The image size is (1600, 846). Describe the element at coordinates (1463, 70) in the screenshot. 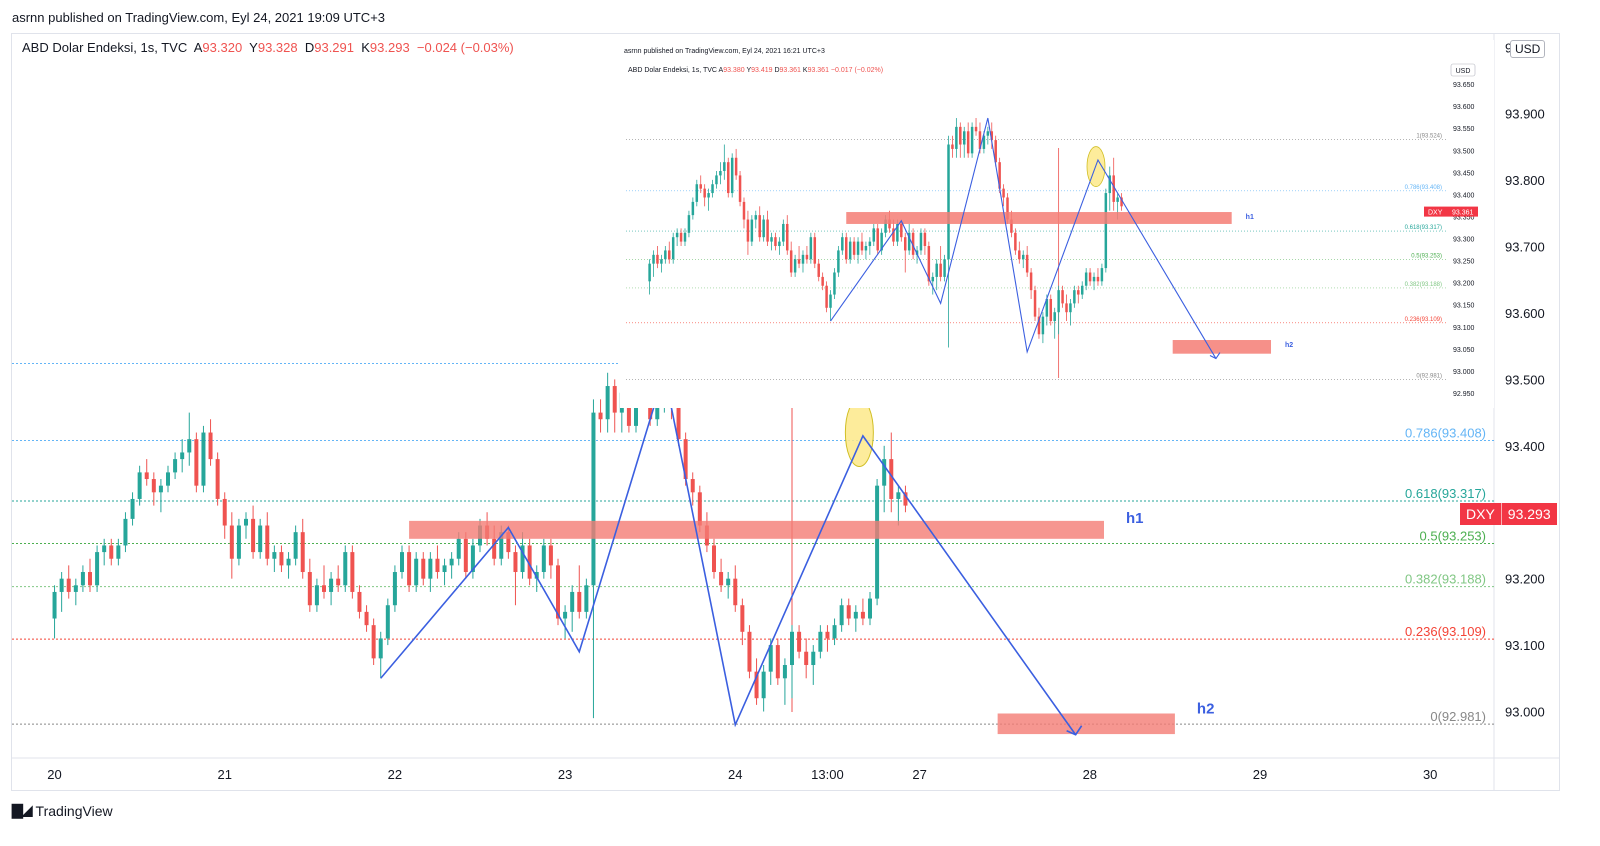

I see `inset-currency-box` at that location.